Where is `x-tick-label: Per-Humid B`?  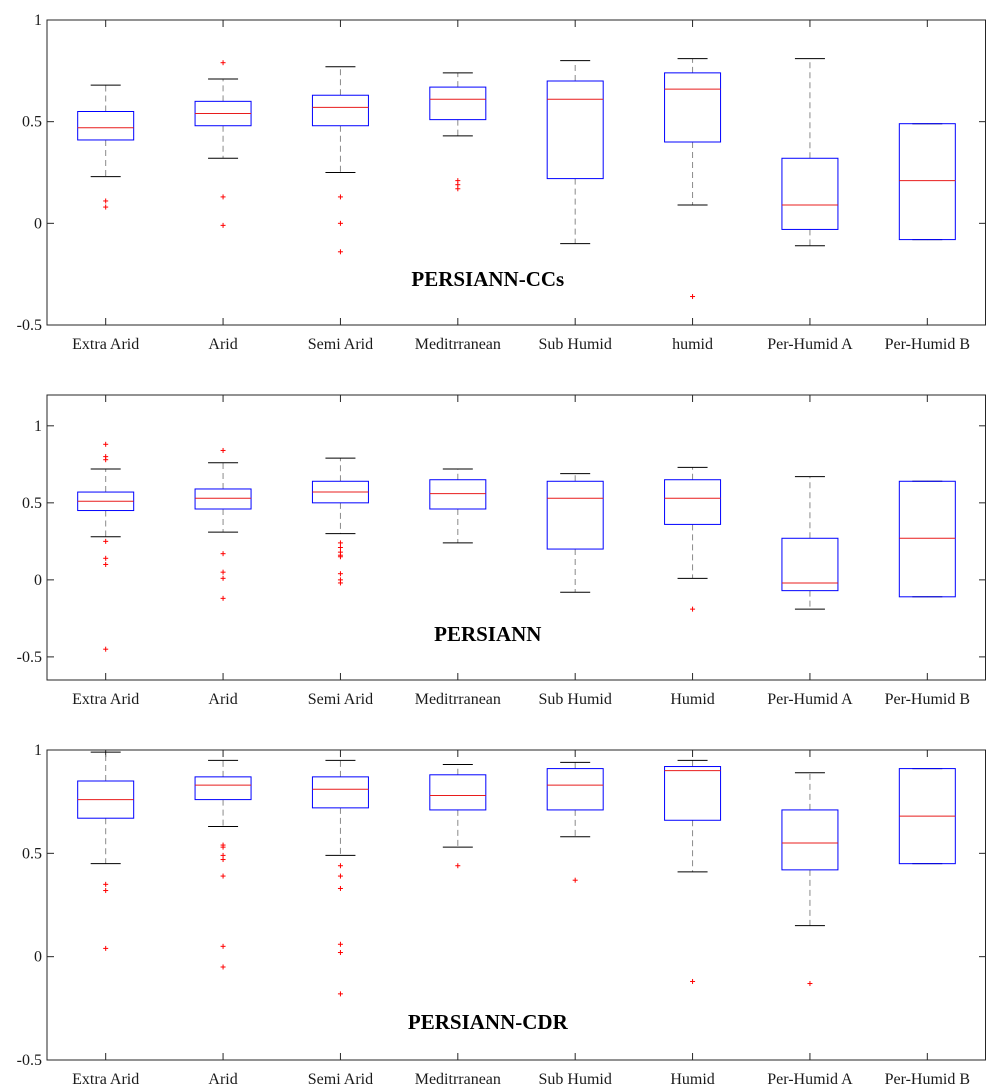 x-tick-label: Per-Humid B is located at coordinates (927, 1079).